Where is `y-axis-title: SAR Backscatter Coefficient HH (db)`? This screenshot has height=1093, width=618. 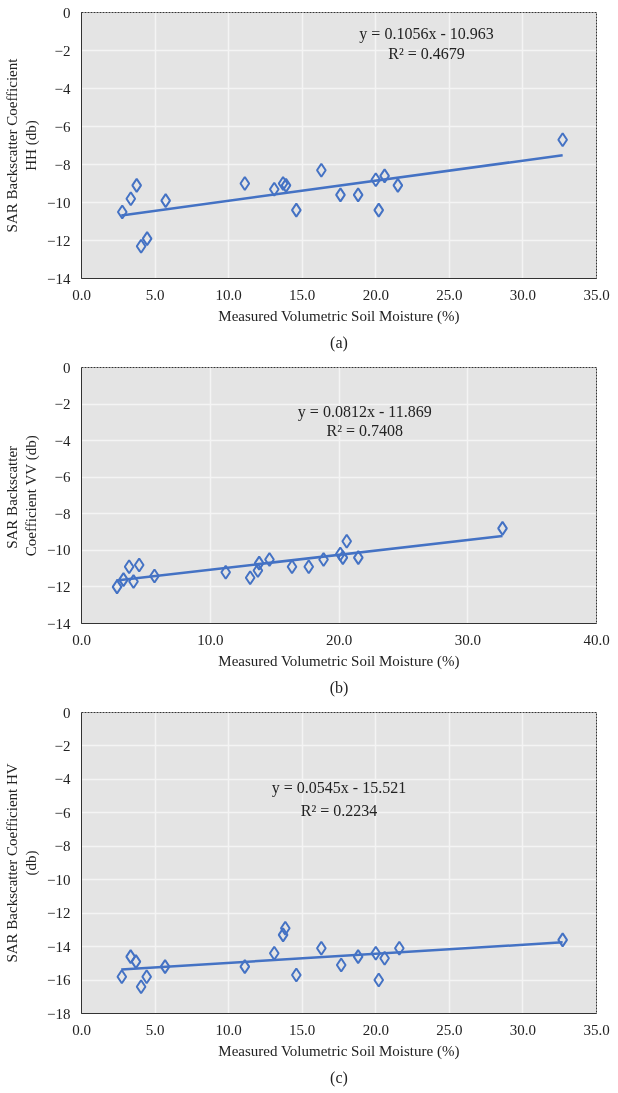 y-axis-title: SAR Backscatter Coefficient HH (db) is located at coordinates (22, 145).